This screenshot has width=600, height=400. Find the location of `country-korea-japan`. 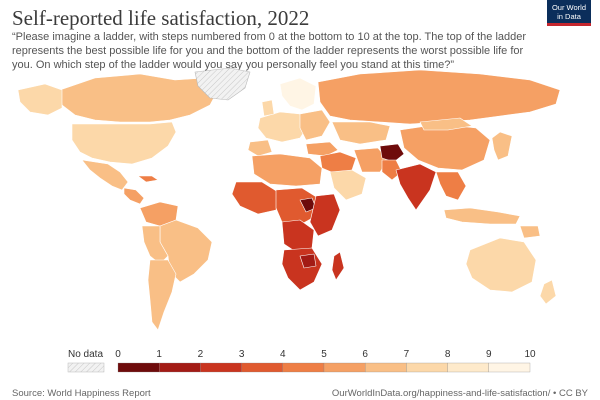

country-korea-japan is located at coordinates (502, 146).